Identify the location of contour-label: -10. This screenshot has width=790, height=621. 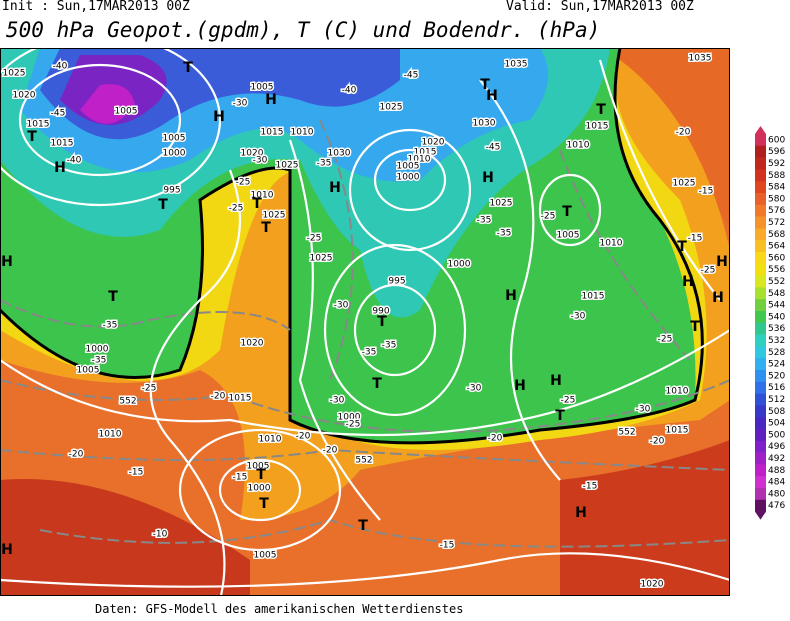
(160, 535).